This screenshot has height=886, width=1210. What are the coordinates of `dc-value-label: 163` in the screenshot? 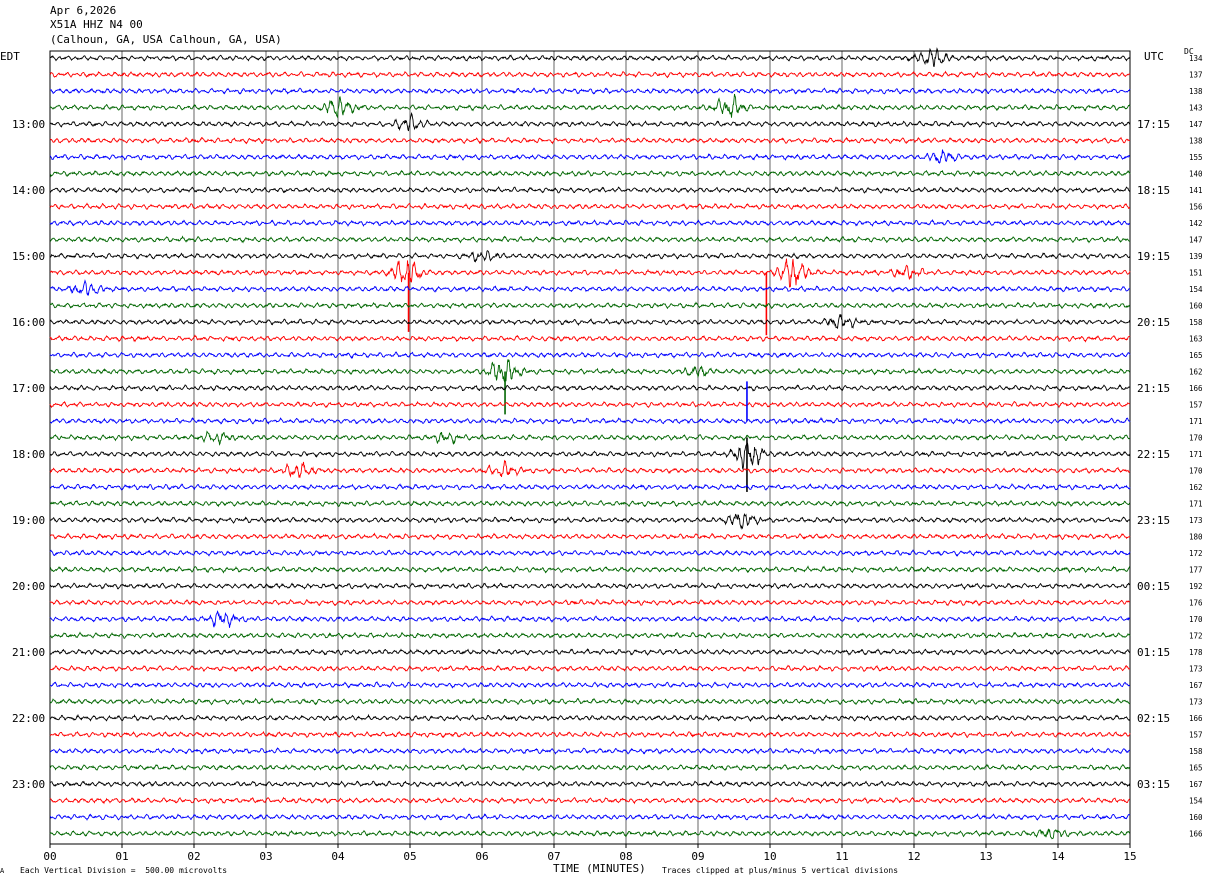 It's located at (1196, 339).